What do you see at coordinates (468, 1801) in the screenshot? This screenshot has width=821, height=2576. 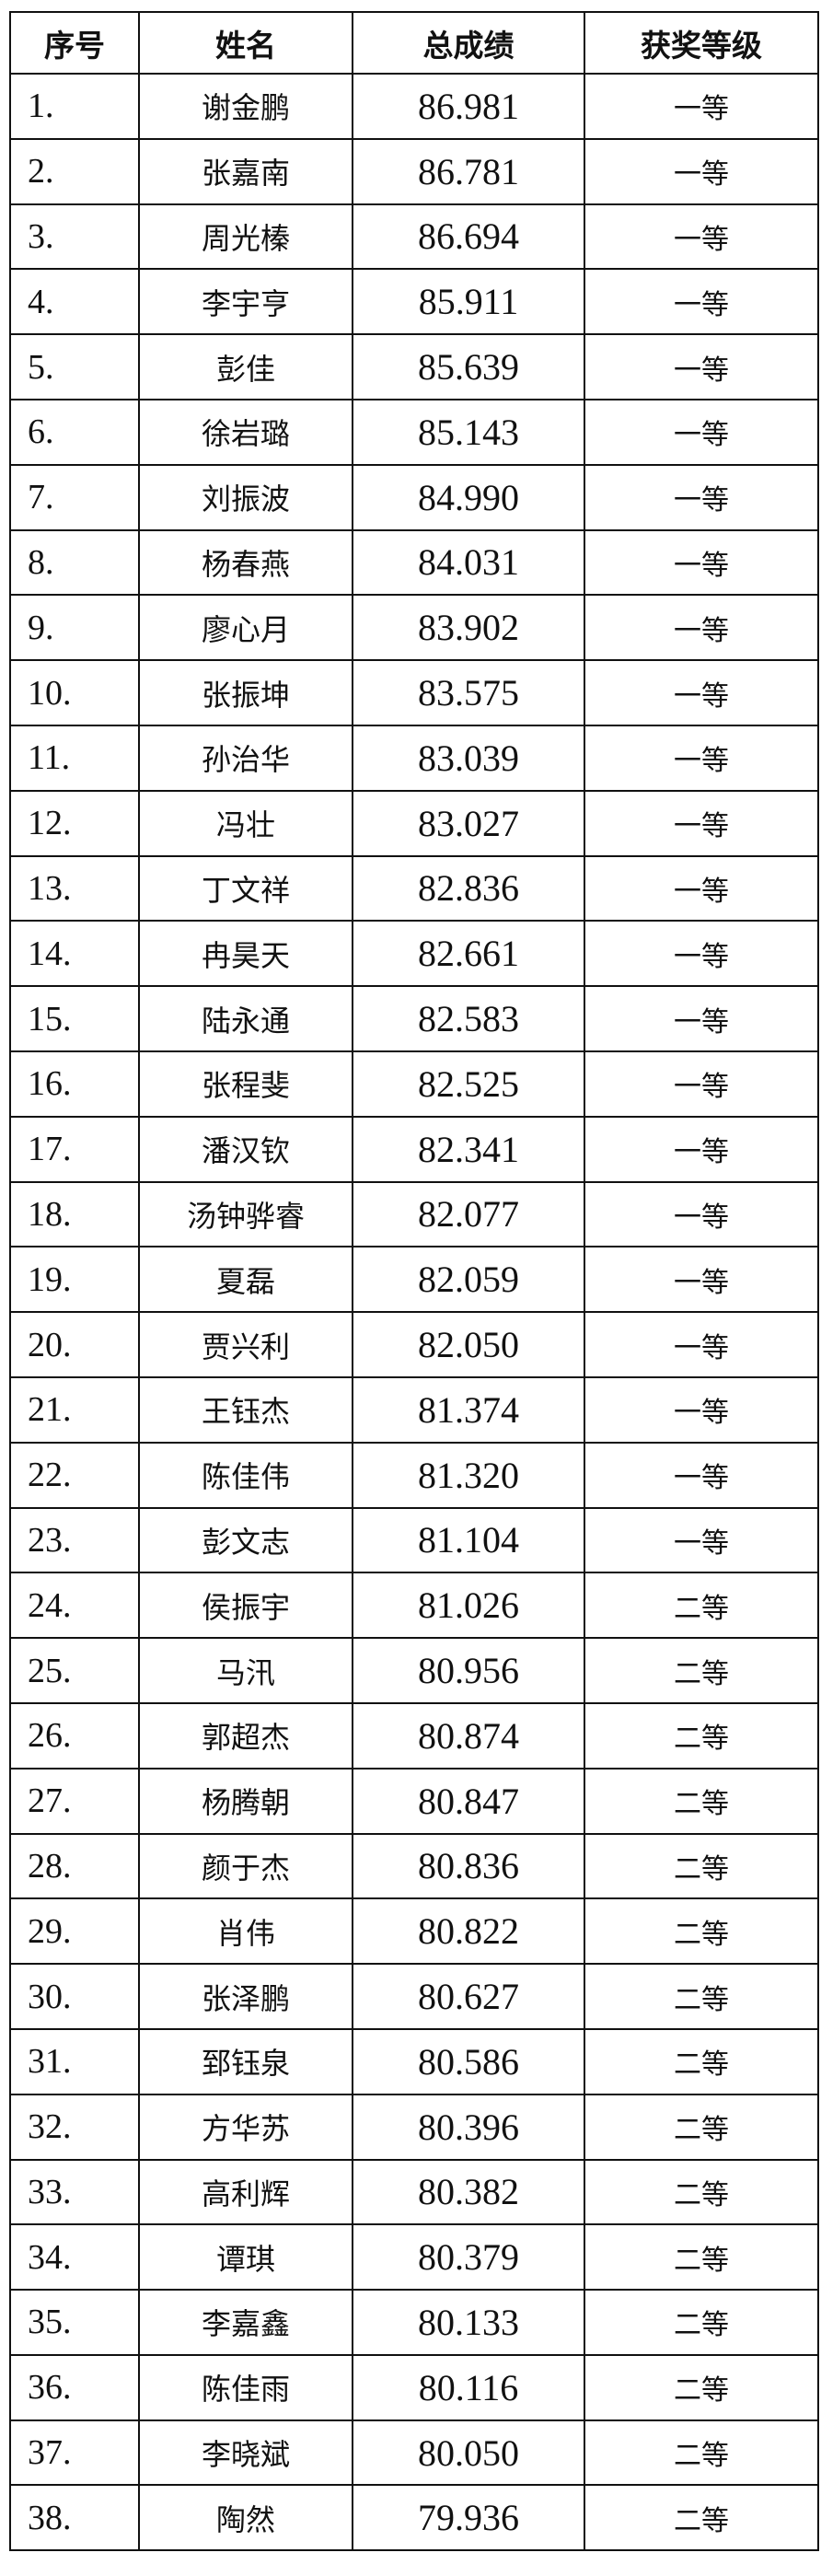 I see `cell-total-score: 80.847` at bounding box center [468, 1801].